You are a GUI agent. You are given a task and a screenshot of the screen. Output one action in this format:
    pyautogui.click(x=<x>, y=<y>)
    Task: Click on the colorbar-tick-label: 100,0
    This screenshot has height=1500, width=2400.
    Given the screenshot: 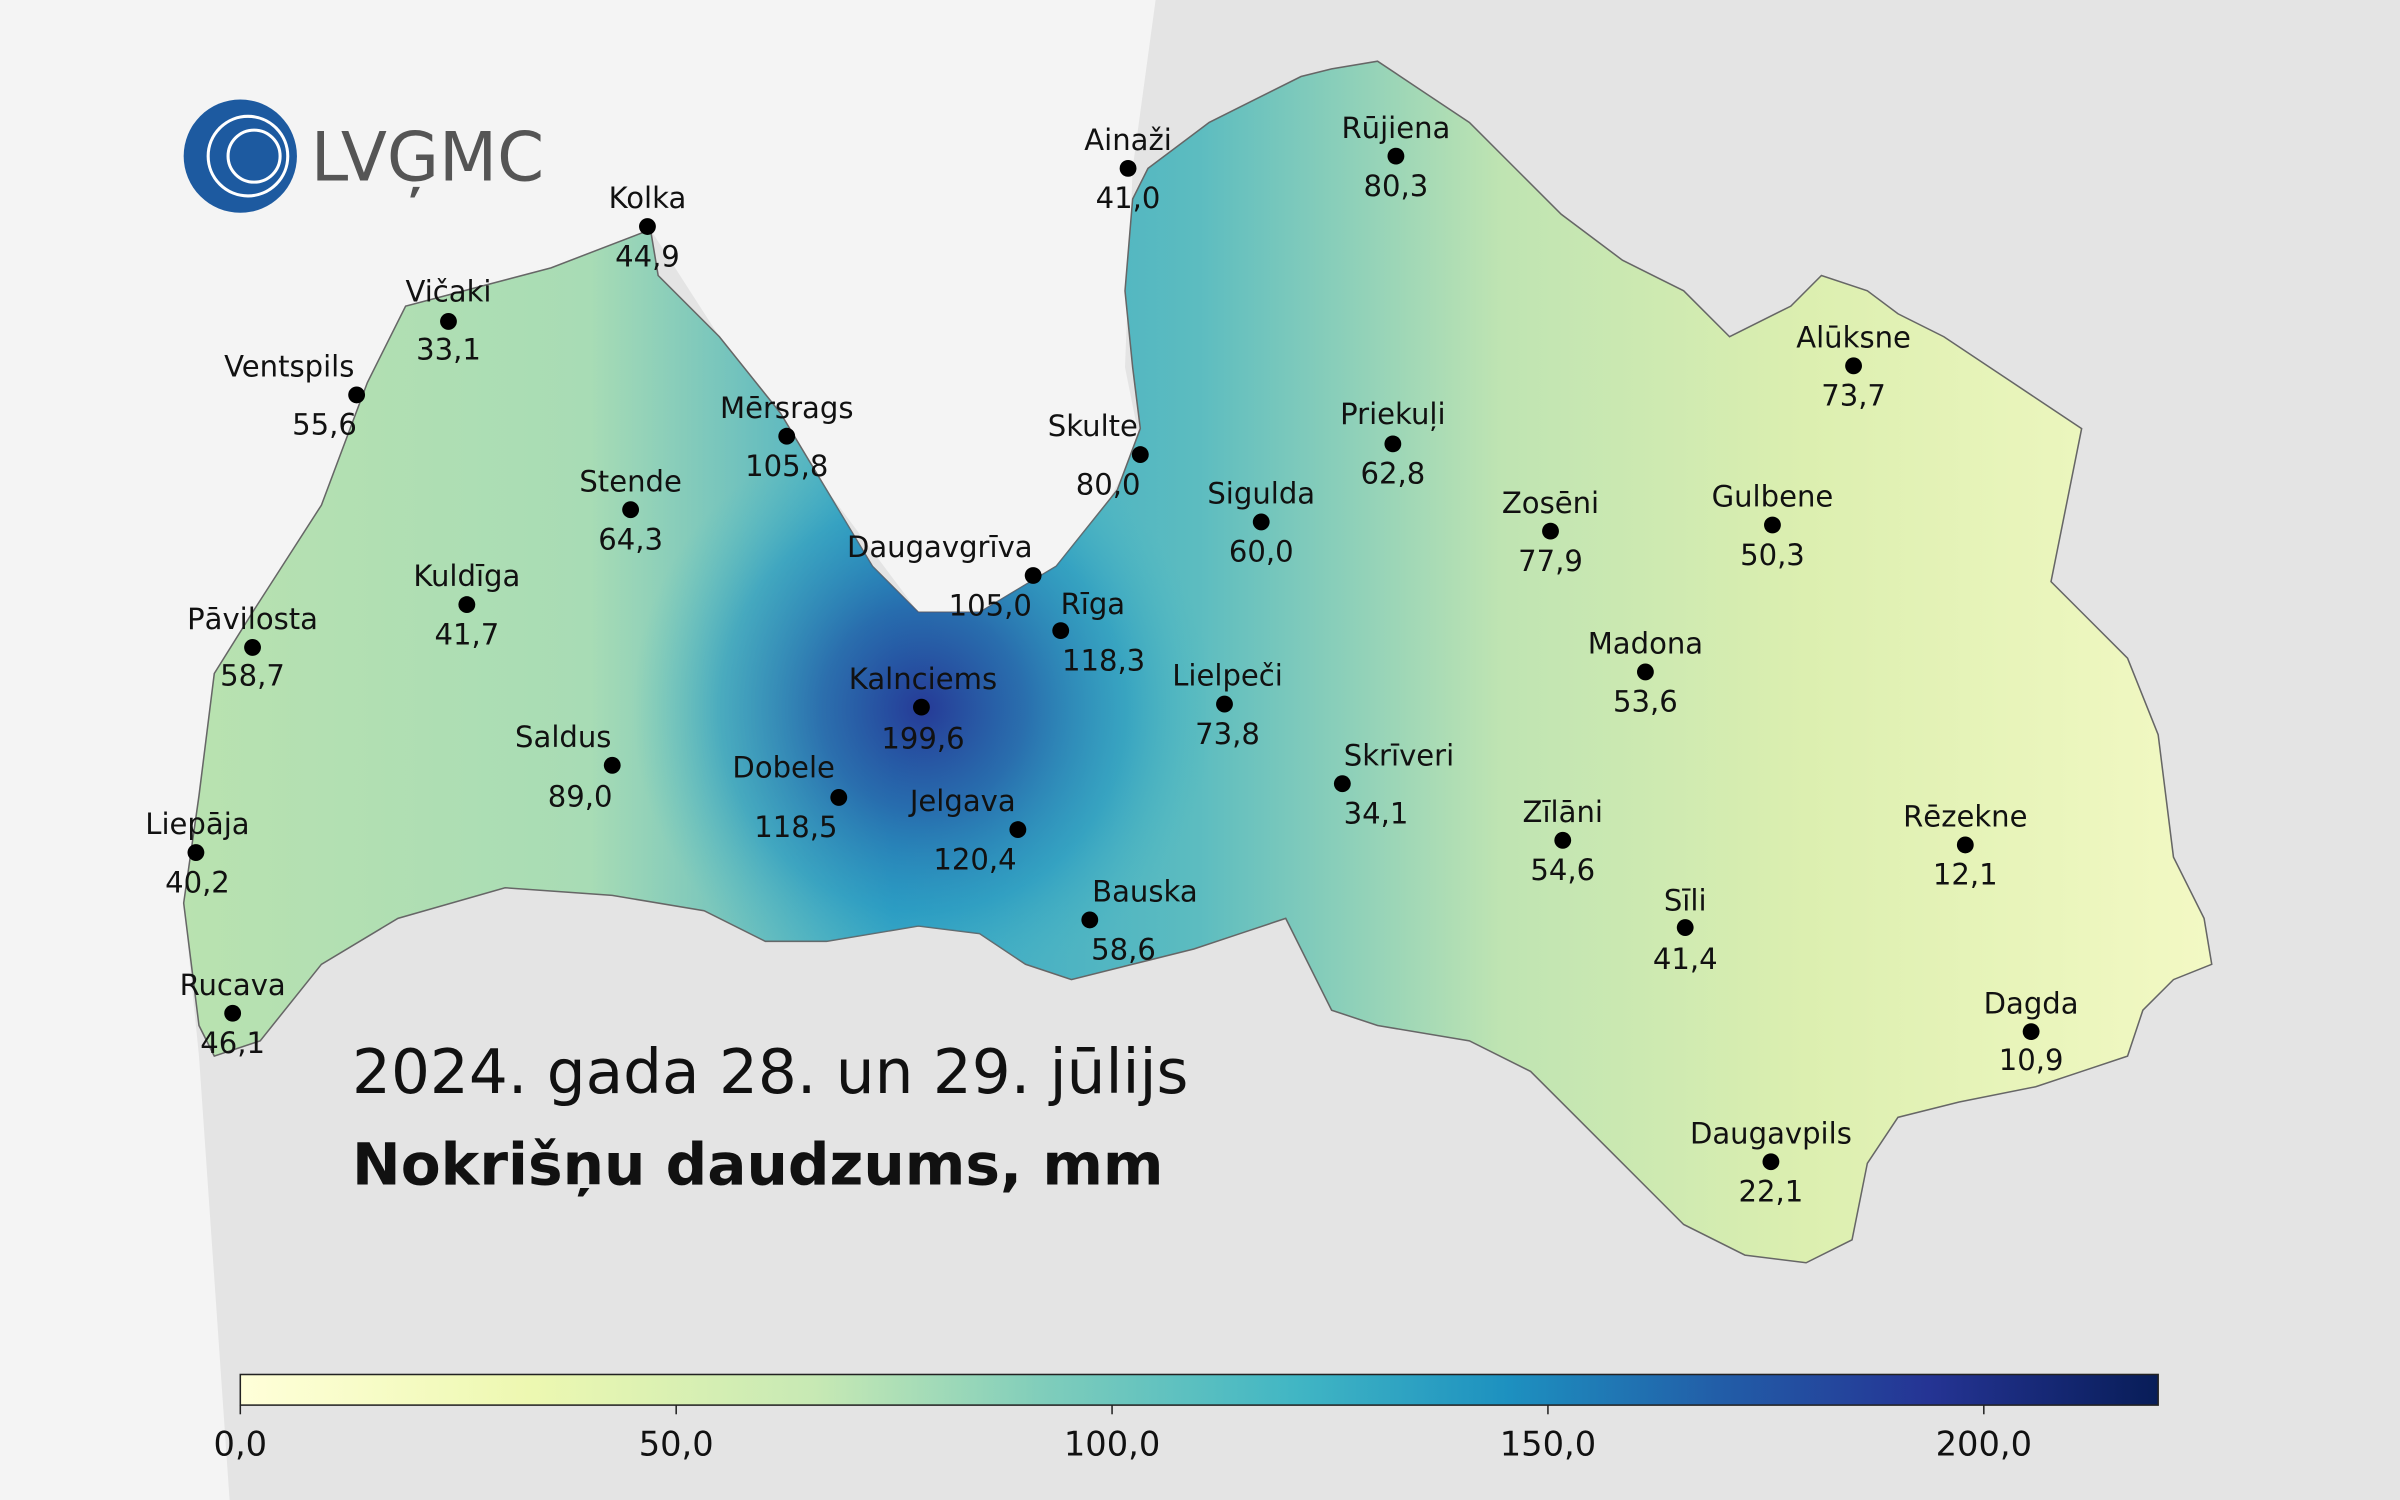 What is the action you would take?
    pyautogui.click(x=1112, y=1444)
    